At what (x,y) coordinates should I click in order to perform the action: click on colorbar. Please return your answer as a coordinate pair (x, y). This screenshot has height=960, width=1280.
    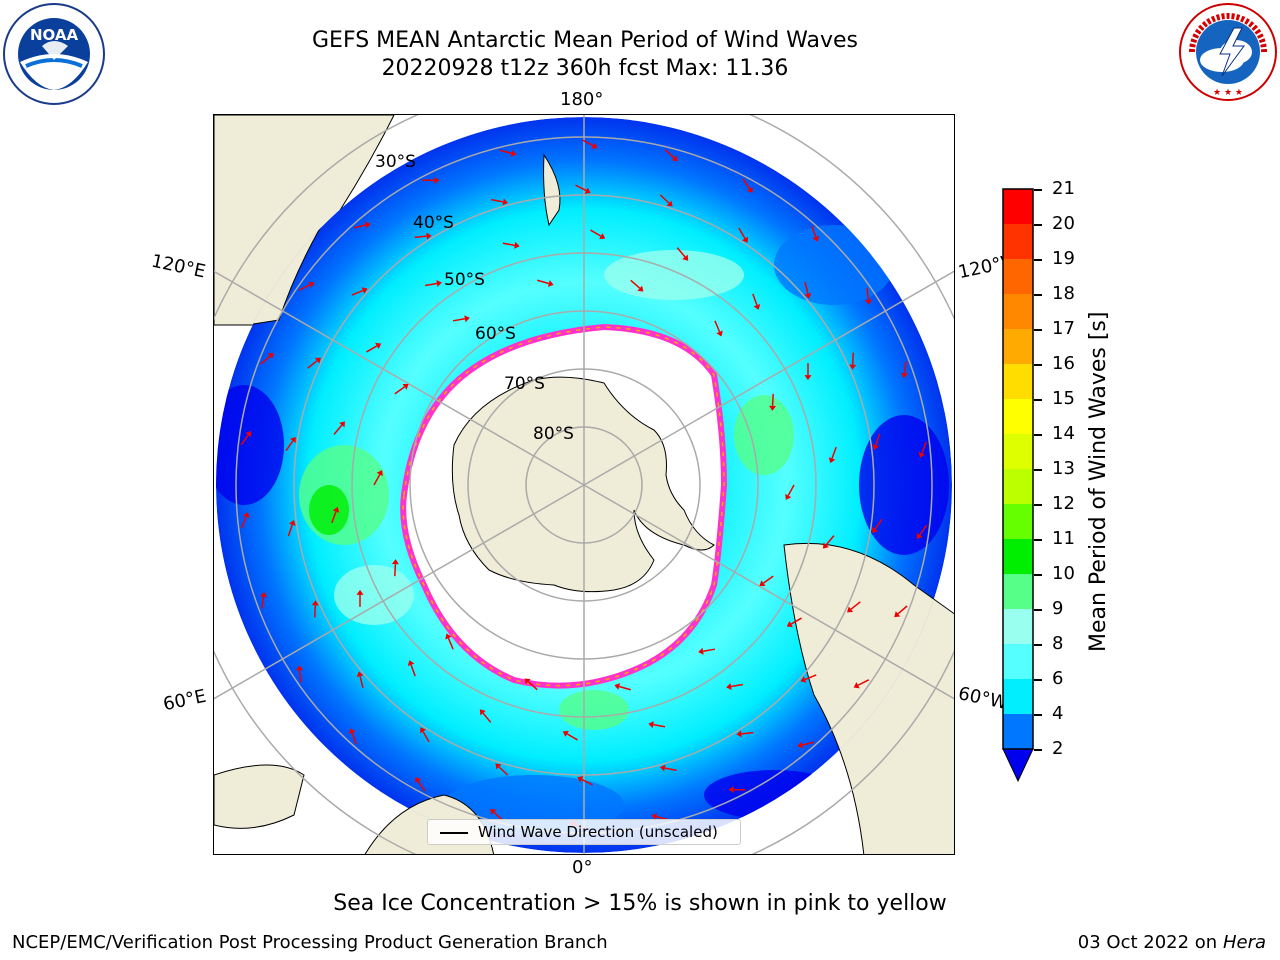
    Looking at the image, I should click on (1018, 485).